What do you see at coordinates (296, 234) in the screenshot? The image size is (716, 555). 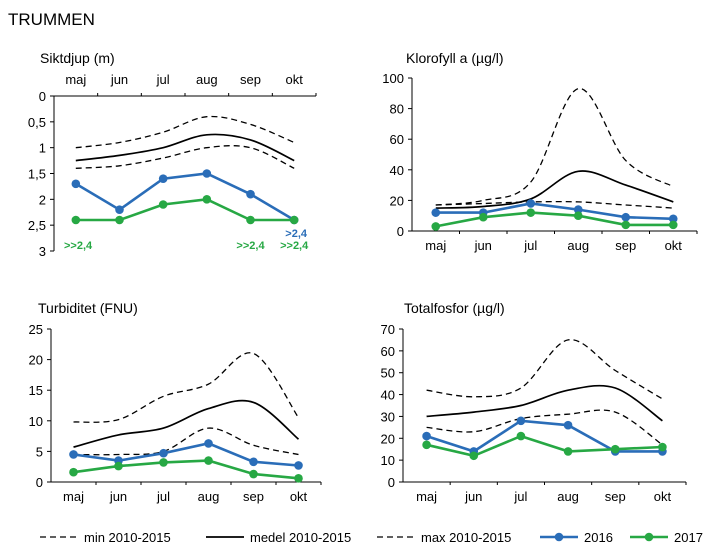 I see `chart-annotation: >2,4` at bounding box center [296, 234].